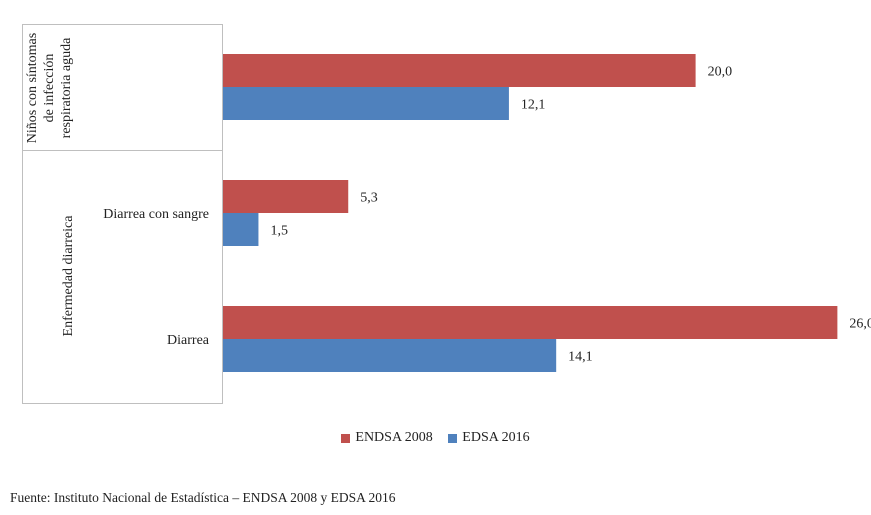 This screenshot has width=871, height=515. I want to click on legend-item-edsa-2016: EDSA 2016, so click(489, 438).